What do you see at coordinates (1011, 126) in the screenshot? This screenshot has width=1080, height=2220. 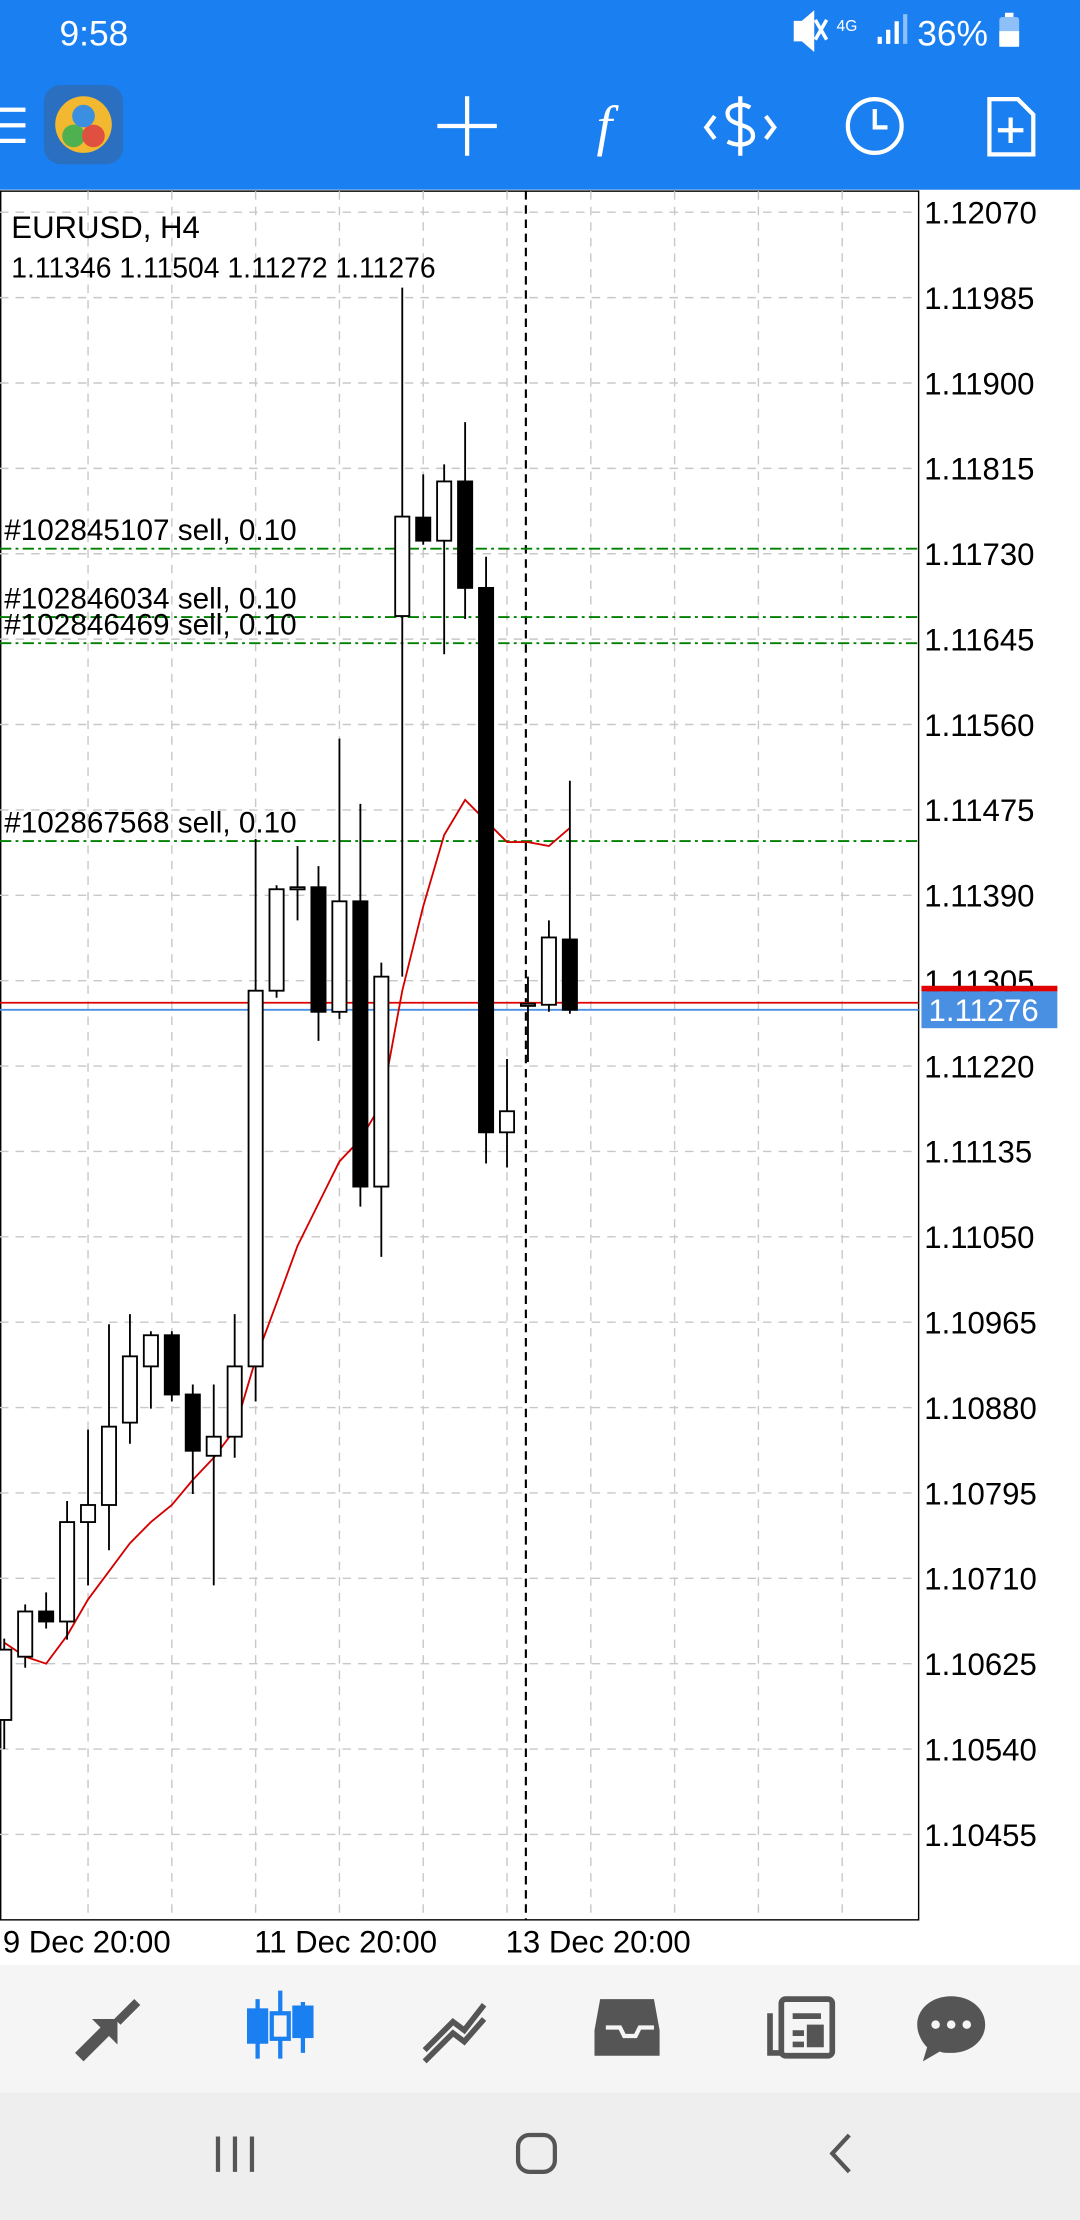 I see `new-order-button` at bounding box center [1011, 126].